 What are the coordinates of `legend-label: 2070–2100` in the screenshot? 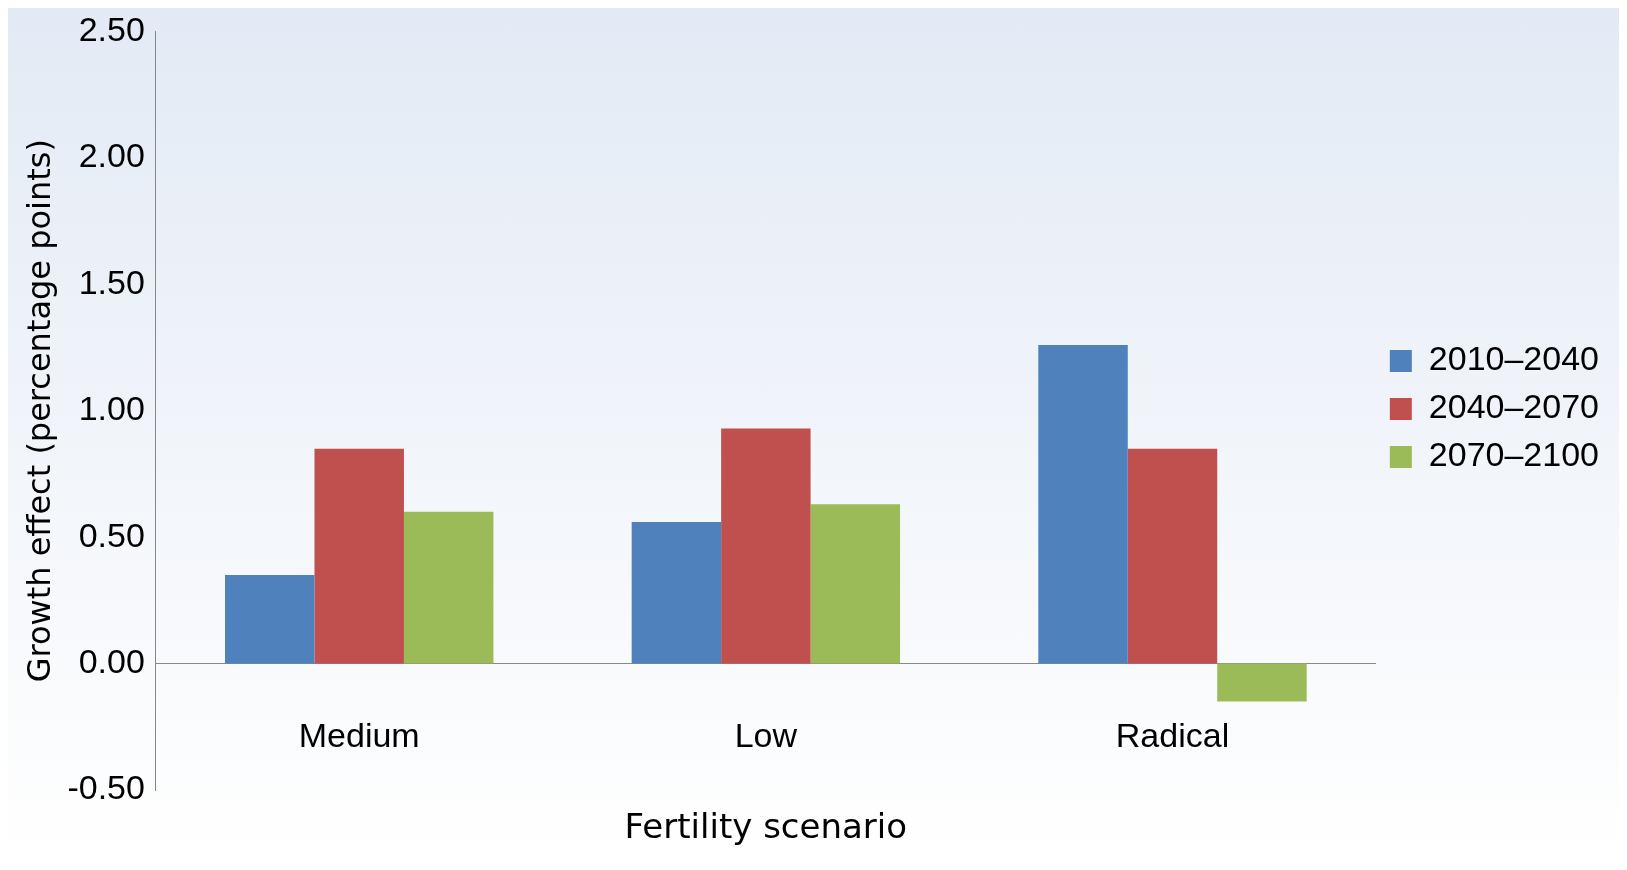 It's located at (1513, 454).